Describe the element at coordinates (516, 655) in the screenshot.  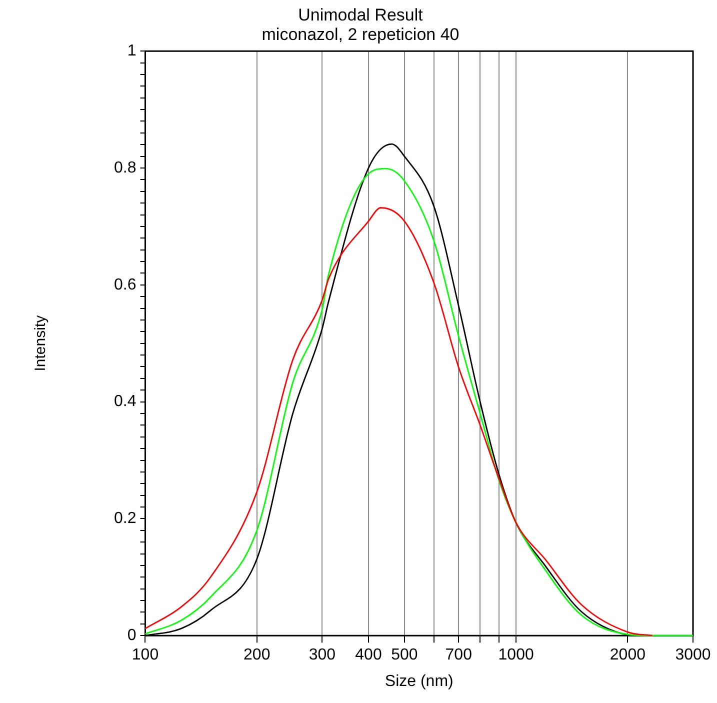
I see `x-tick-label: 1000` at that location.